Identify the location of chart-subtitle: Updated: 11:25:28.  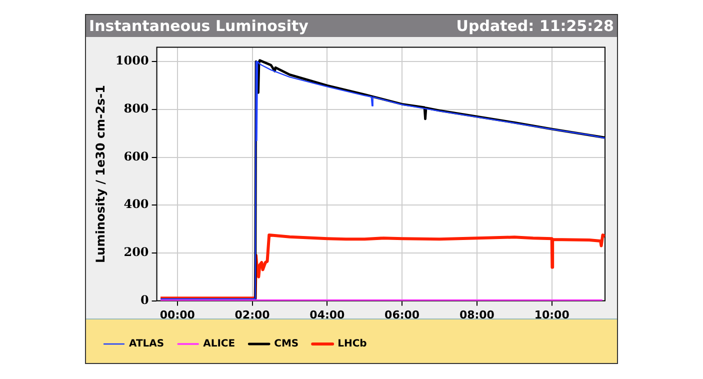
(535, 26).